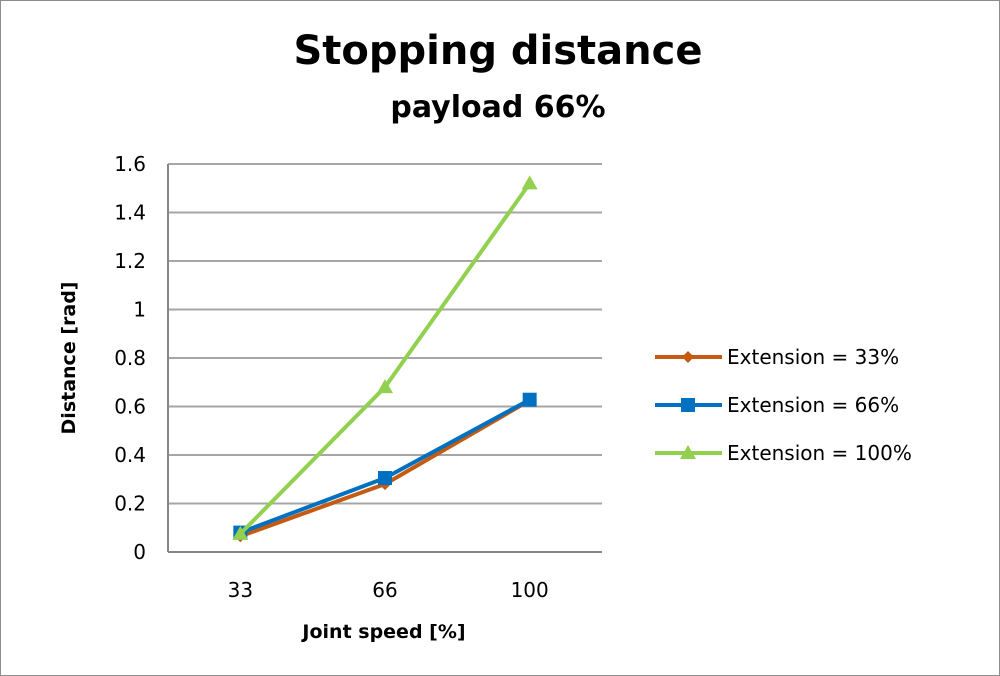  What do you see at coordinates (497, 51) in the screenshot?
I see `chart-title: Stopping distance` at bounding box center [497, 51].